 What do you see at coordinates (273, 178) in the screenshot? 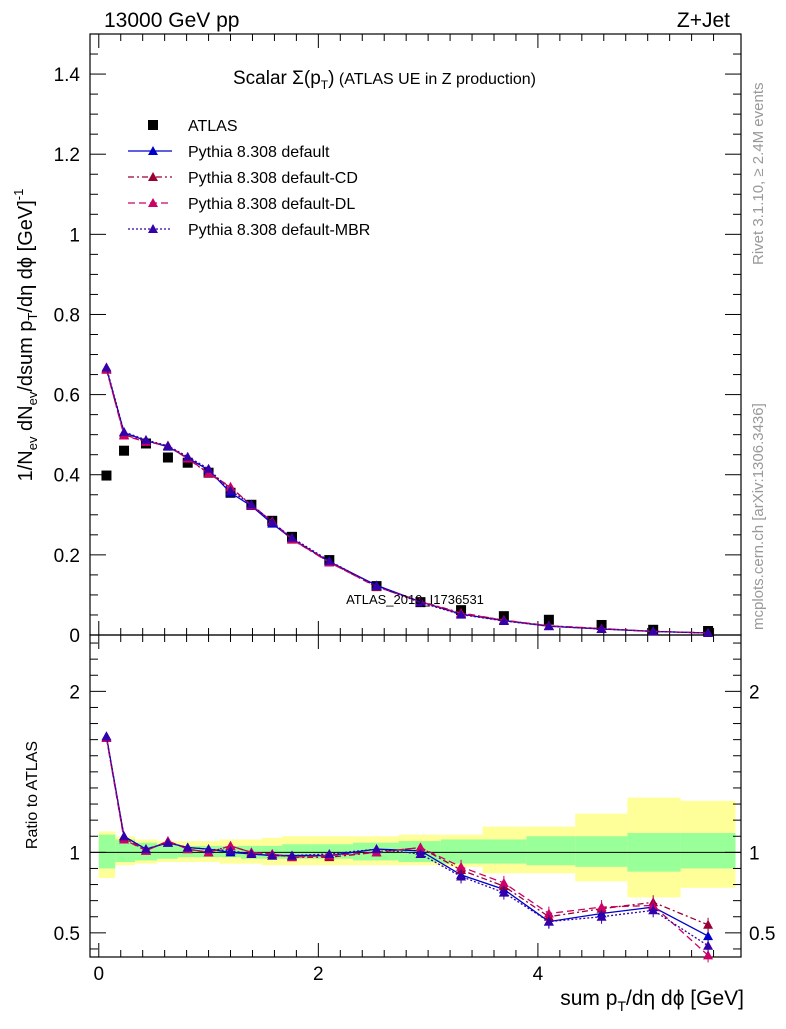
I see `legend-label: Pythia 8.308 default-CD` at bounding box center [273, 178].